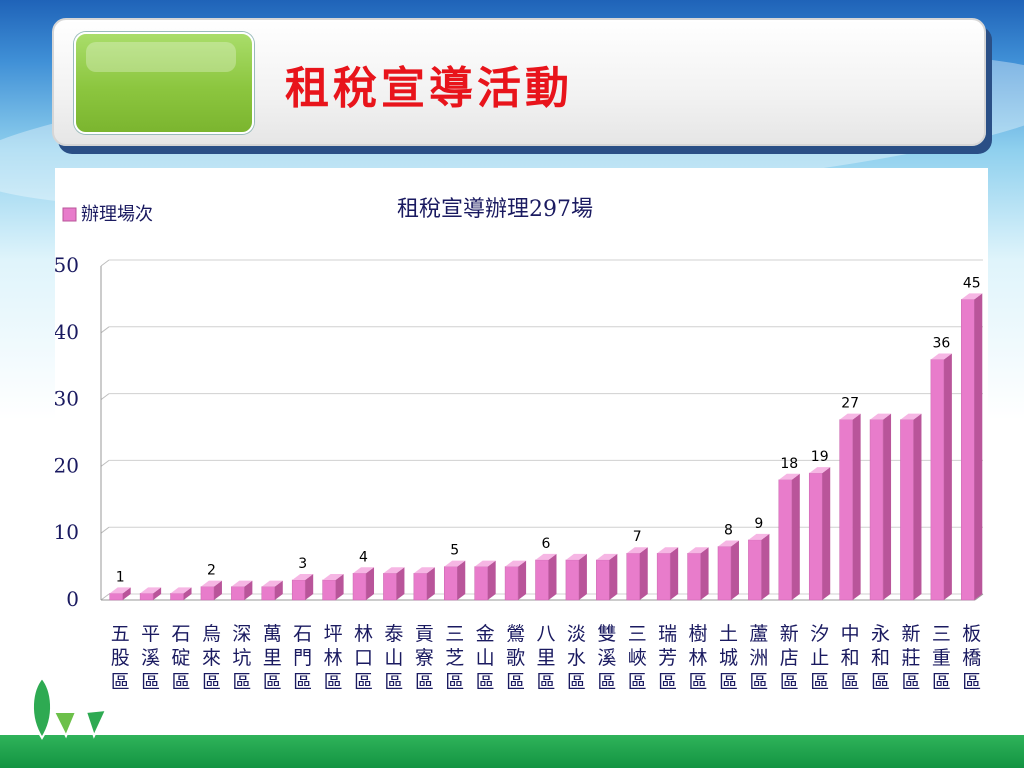  Describe the element at coordinates (211, 571) in the screenshot. I see `data-label: 2` at that location.